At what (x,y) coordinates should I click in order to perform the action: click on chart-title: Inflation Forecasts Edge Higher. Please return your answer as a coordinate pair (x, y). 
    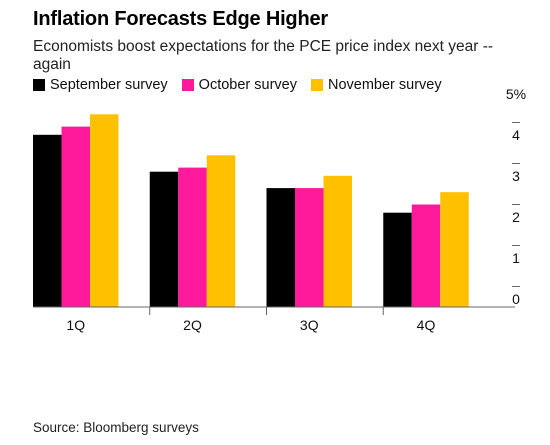
    Looking at the image, I should click on (180, 19).